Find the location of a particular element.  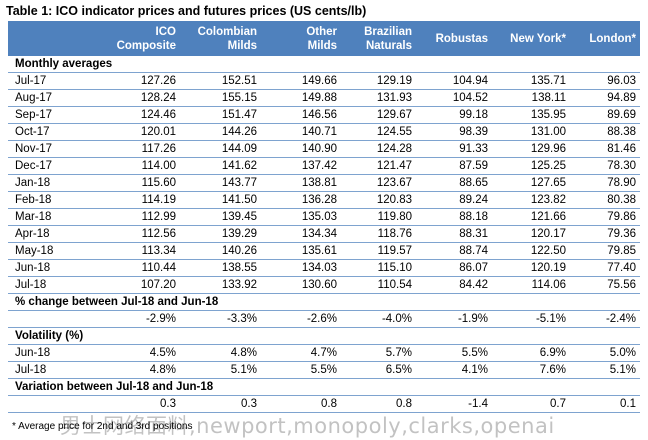

table-cell: 118.76 is located at coordinates (378, 234).